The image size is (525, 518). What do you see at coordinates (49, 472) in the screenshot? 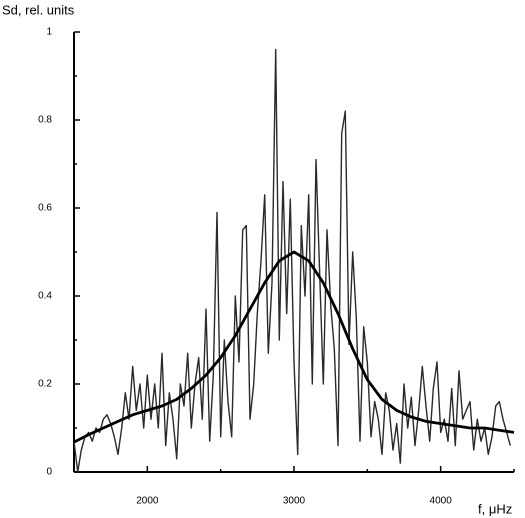
I see `y-tick-label: 0` at bounding box center [49, 472].